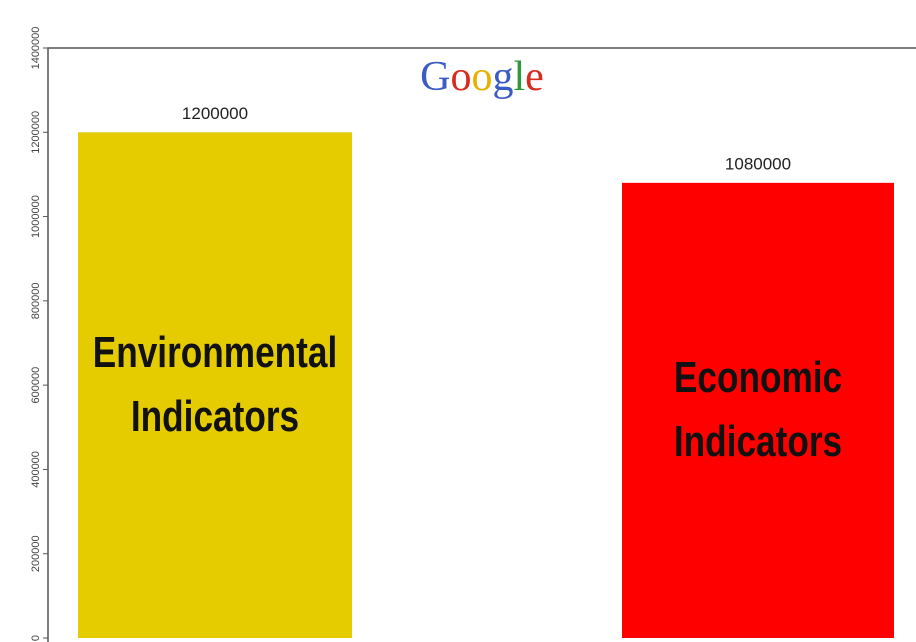 The image size is (916, 642). I want to click on y-tick-label: 600000, so click(36, 385).